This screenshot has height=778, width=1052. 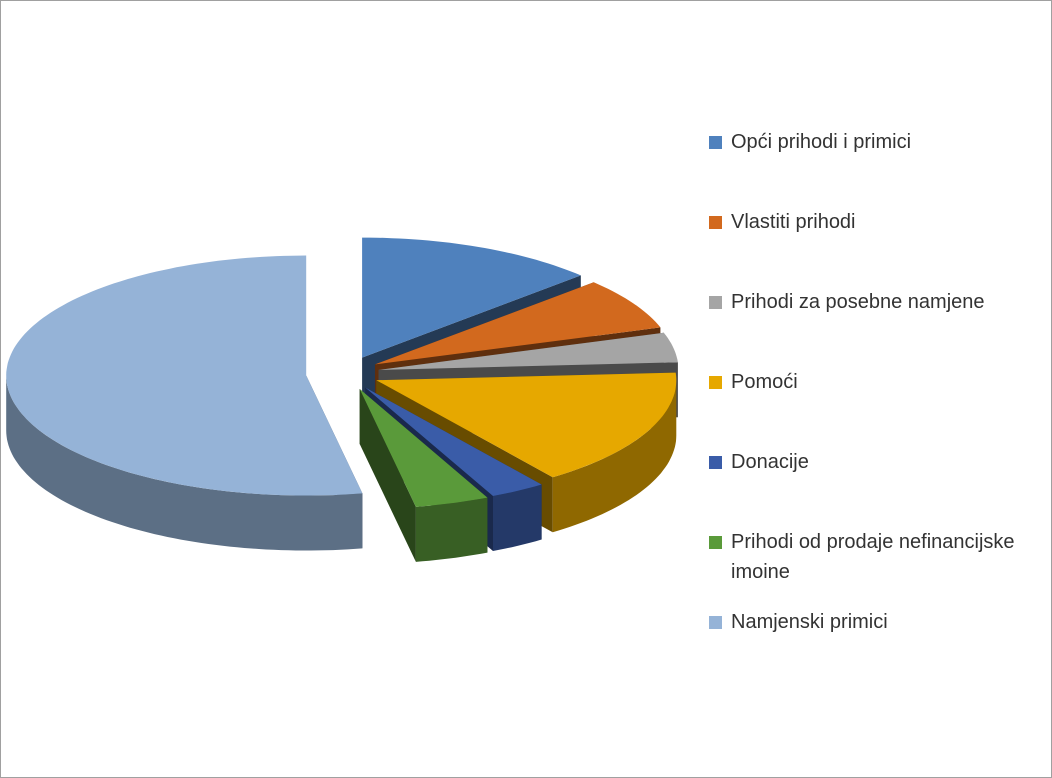 What do you see at coordinates (874, 382) in the screenshot?
I see `legend-item: Pomoći` at bounding box center [874, 382].